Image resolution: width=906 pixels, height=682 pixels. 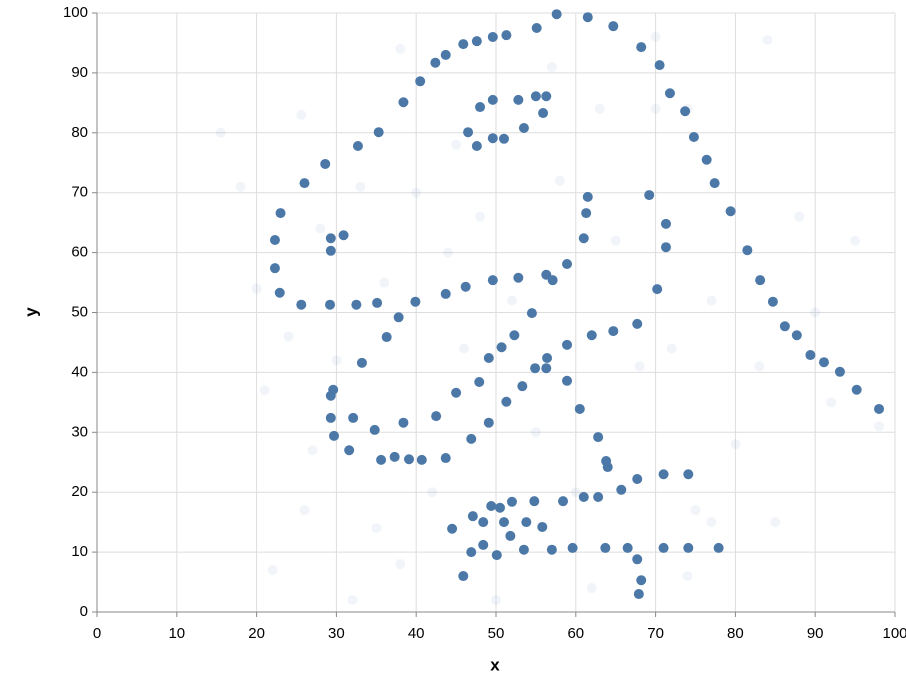 What do you see at coordinates (79, 431) in the screenshot?
I see `y-tick-label: 30` at bounding box center [79, 431].